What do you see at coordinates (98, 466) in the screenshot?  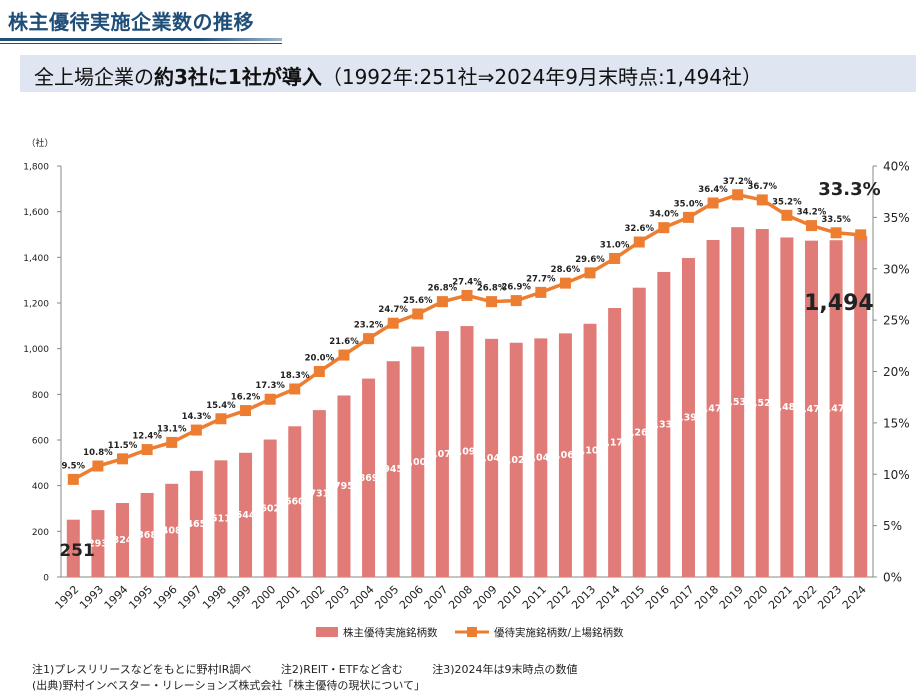 I see `ratio-marker-1993` at bounding box center [98, 466].